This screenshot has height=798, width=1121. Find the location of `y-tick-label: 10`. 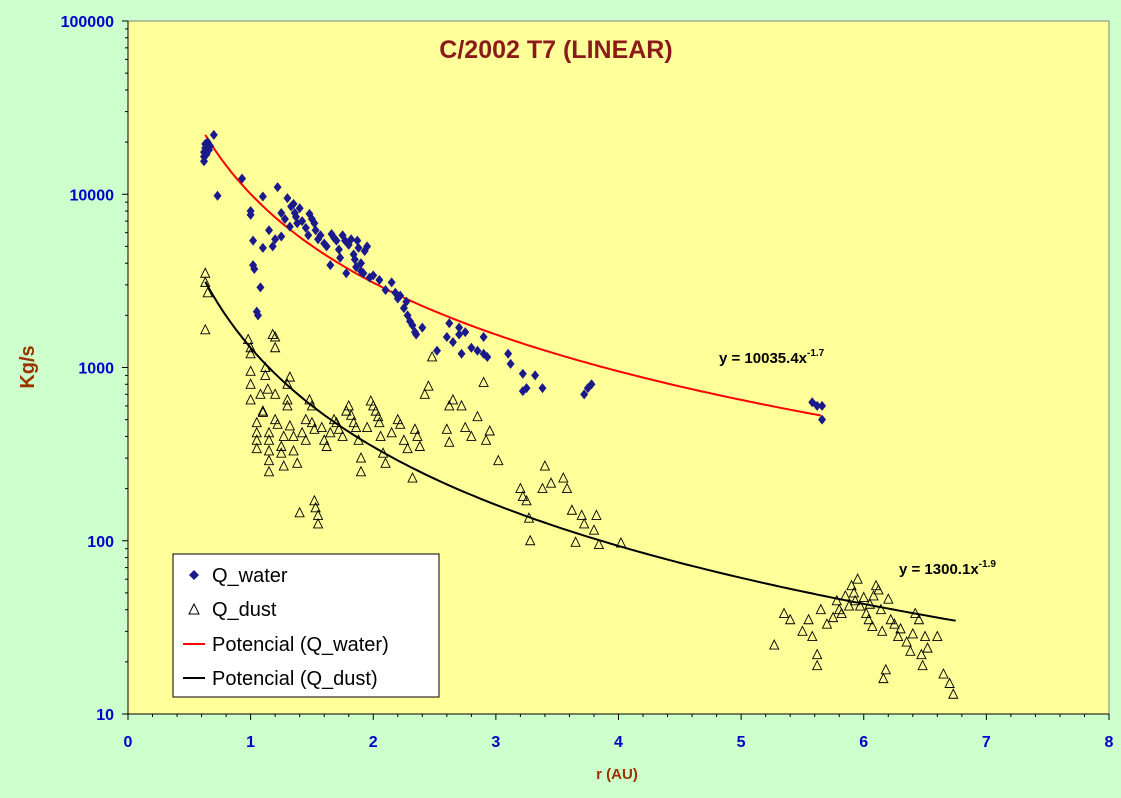

y-tick-label: 10 is located at coordinates (105, 715).